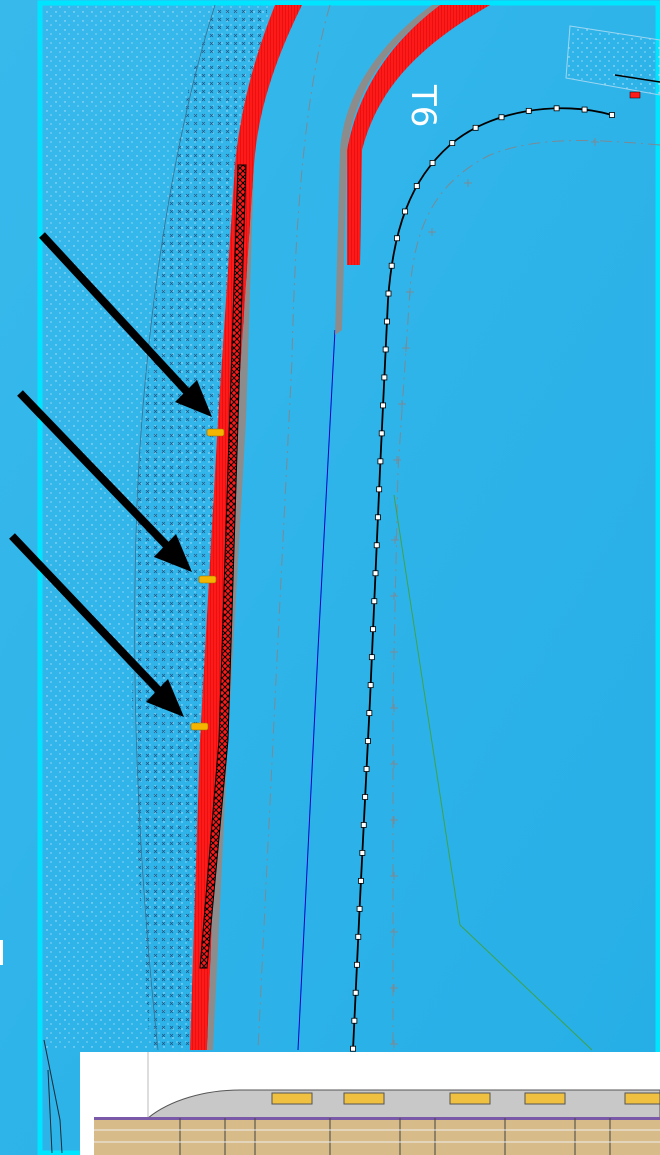 The image size is (660, 1155). Describe the element at coordinates (1, 952) in the screenshot. I see `left-edge-tick` at that location.